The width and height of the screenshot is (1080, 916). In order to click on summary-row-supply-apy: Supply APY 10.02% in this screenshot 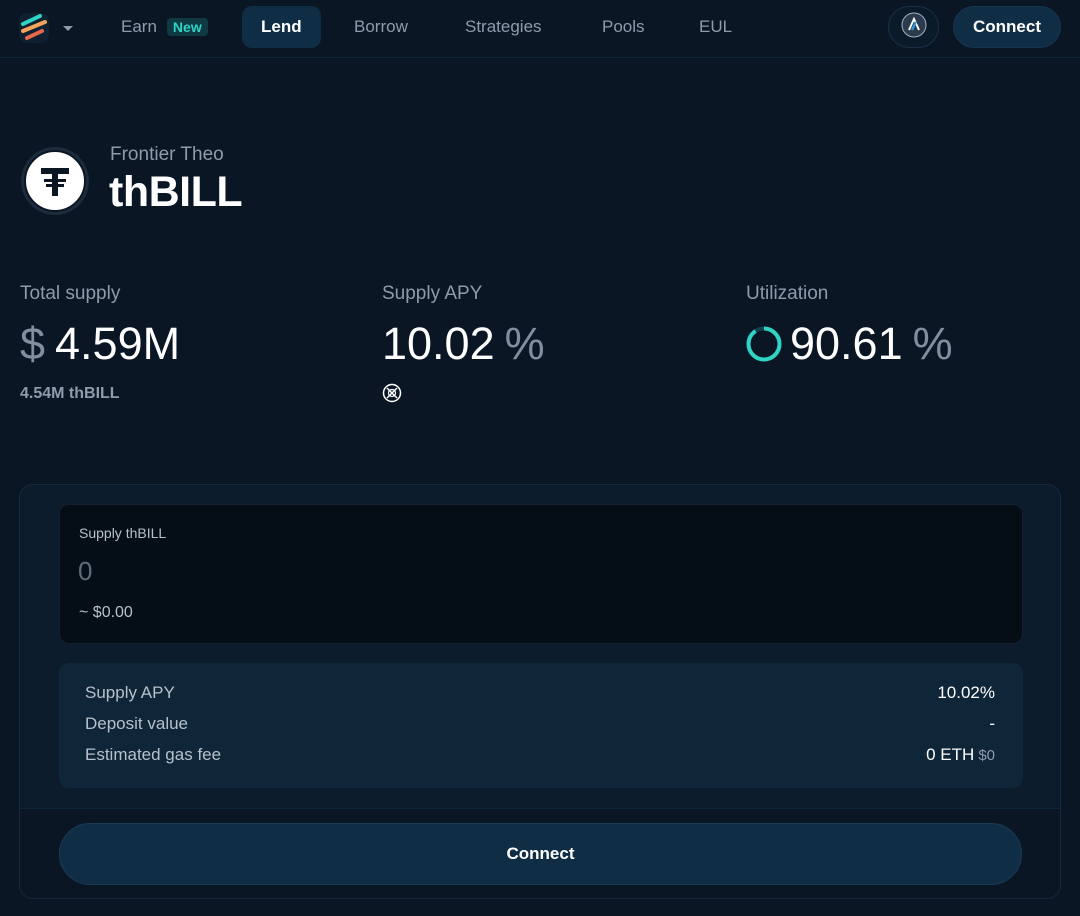, I will do `click(540, 693)`.